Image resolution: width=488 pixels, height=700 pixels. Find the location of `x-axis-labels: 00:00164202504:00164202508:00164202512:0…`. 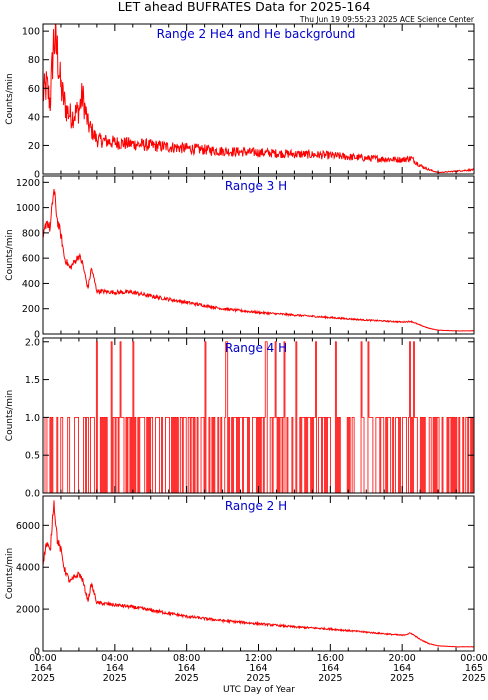

x-axis-labels: 00:00164202504:00164202508:00164202512:0… is located at coordinates (258, 668).